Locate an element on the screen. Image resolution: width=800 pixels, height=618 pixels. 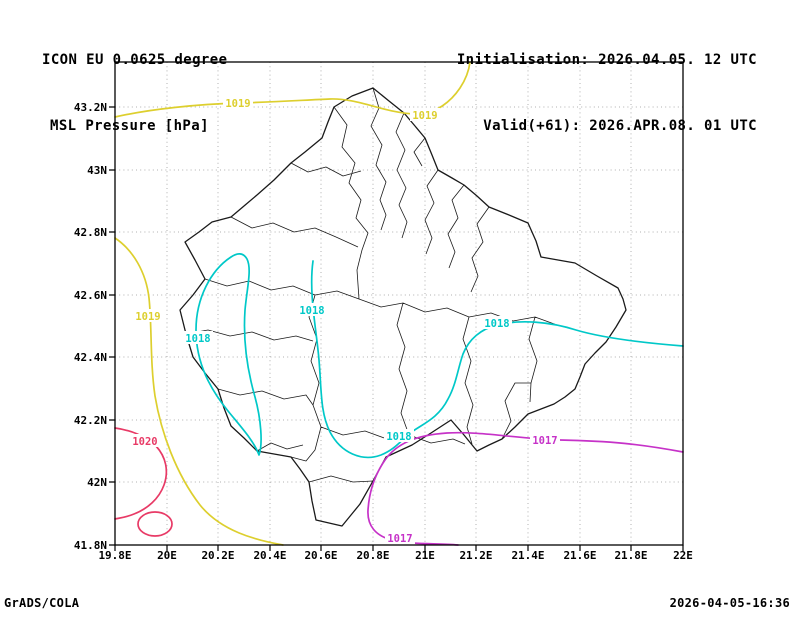
x-axis-tick-label: 21.2E is located at coordinates (475, 555).